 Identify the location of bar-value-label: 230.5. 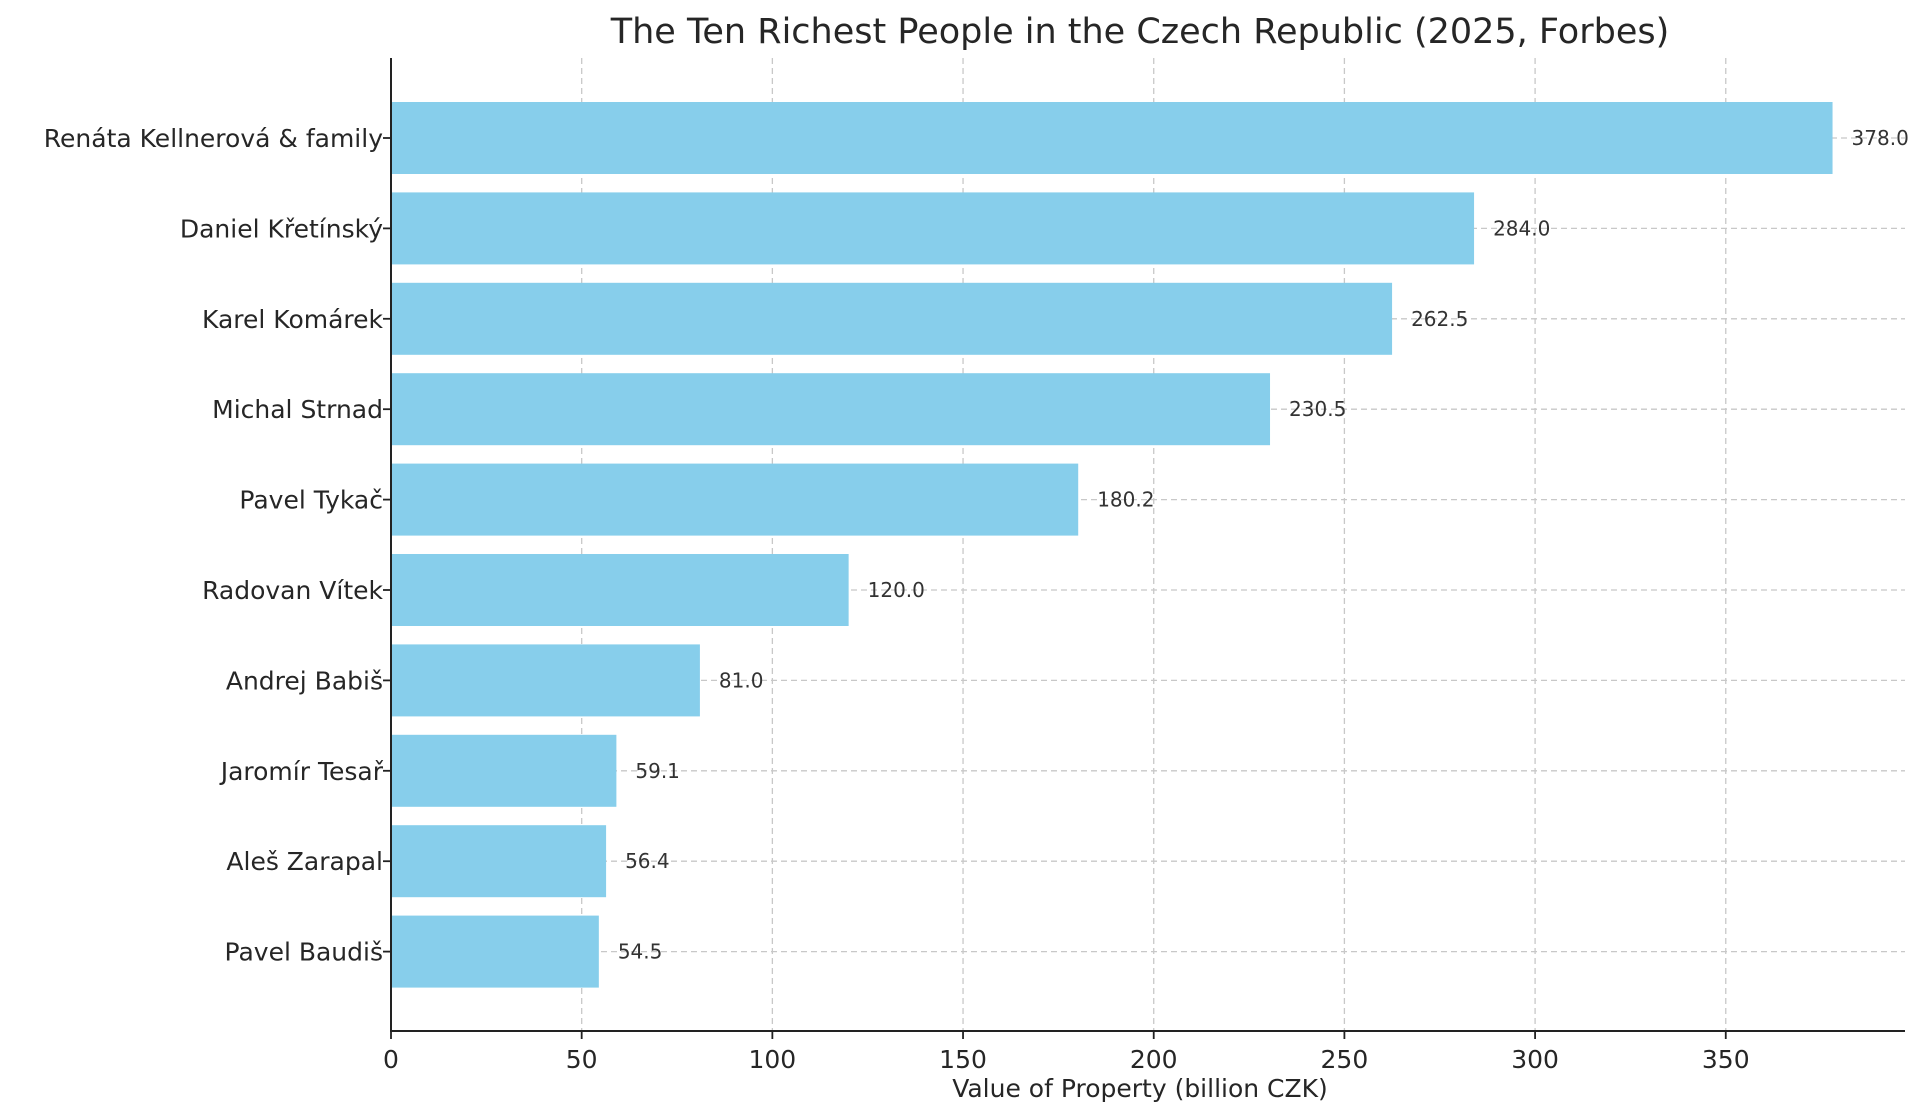
(1317, 409).